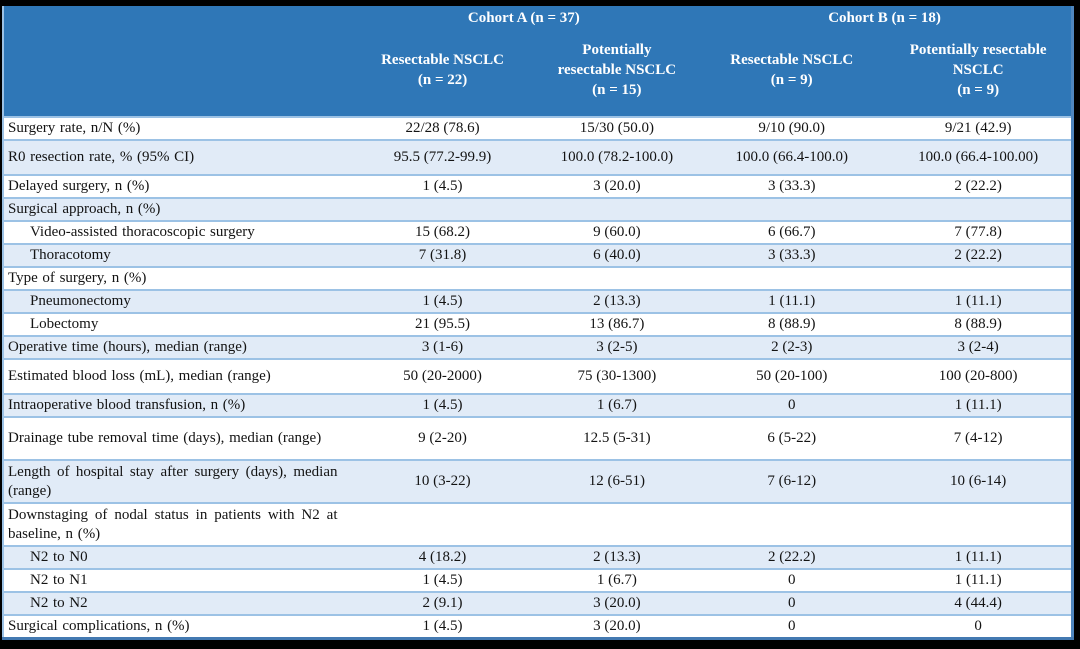 The height and width of the screenshot is (649, 1080). What do you see at coordinates (979, 74) in the screenshot?
I see `column-header-4: Potentially resectable NSCLC (n = 9)` at bounding box center [979, 74].